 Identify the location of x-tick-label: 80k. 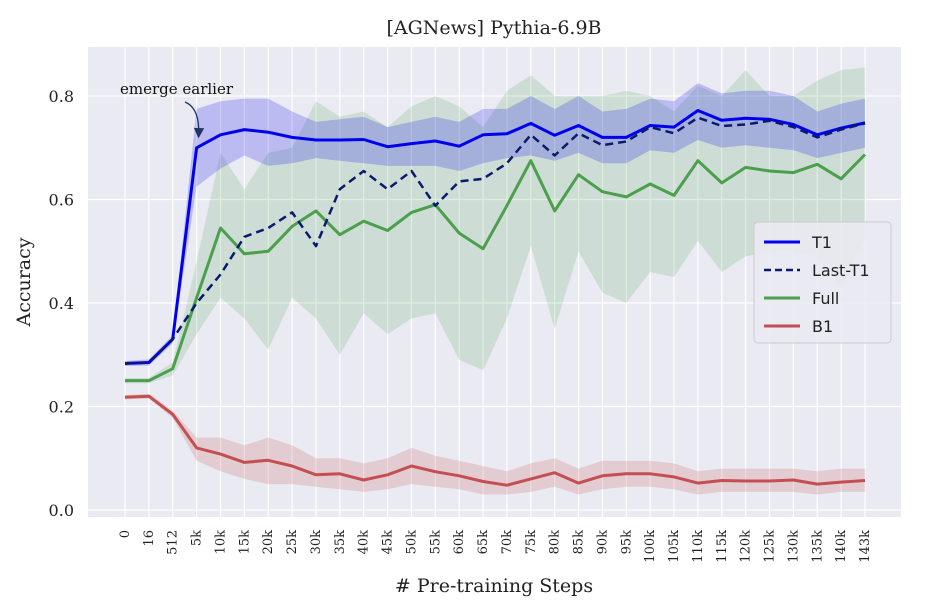
(555, 542).